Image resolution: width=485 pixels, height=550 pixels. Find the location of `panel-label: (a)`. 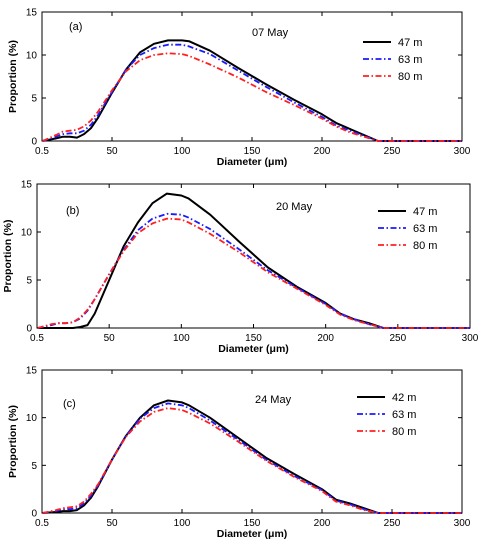

panel-label: (a) is located at coordinates (75, 27).